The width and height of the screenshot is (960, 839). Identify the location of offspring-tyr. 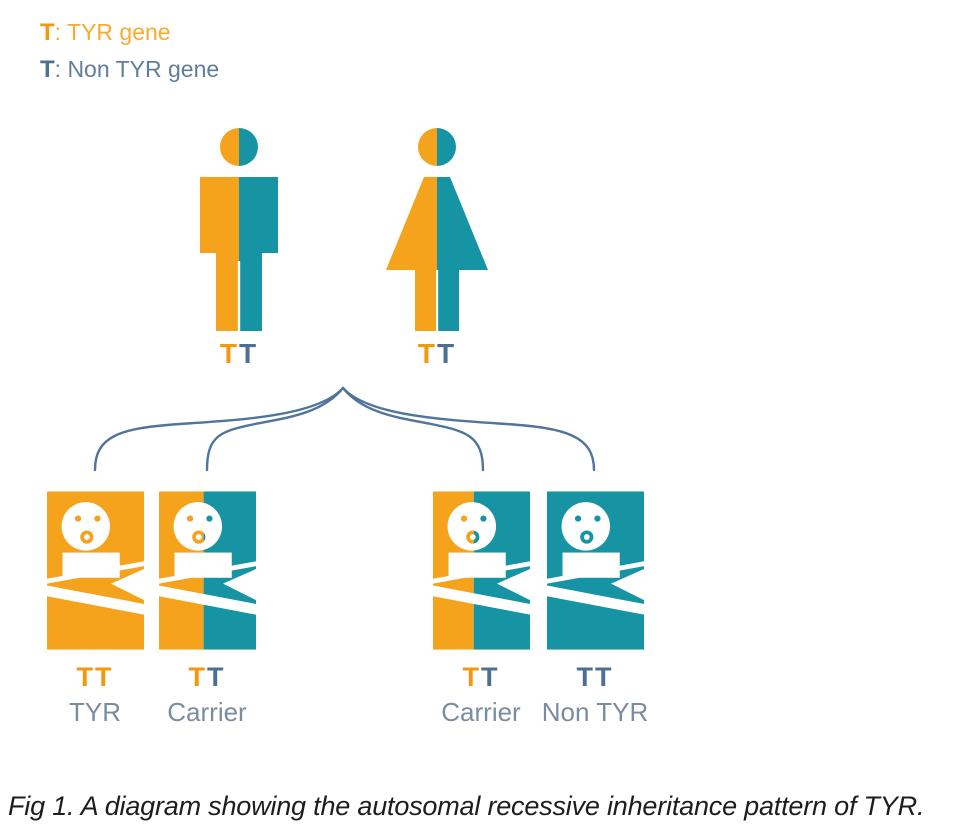
(95, 570).